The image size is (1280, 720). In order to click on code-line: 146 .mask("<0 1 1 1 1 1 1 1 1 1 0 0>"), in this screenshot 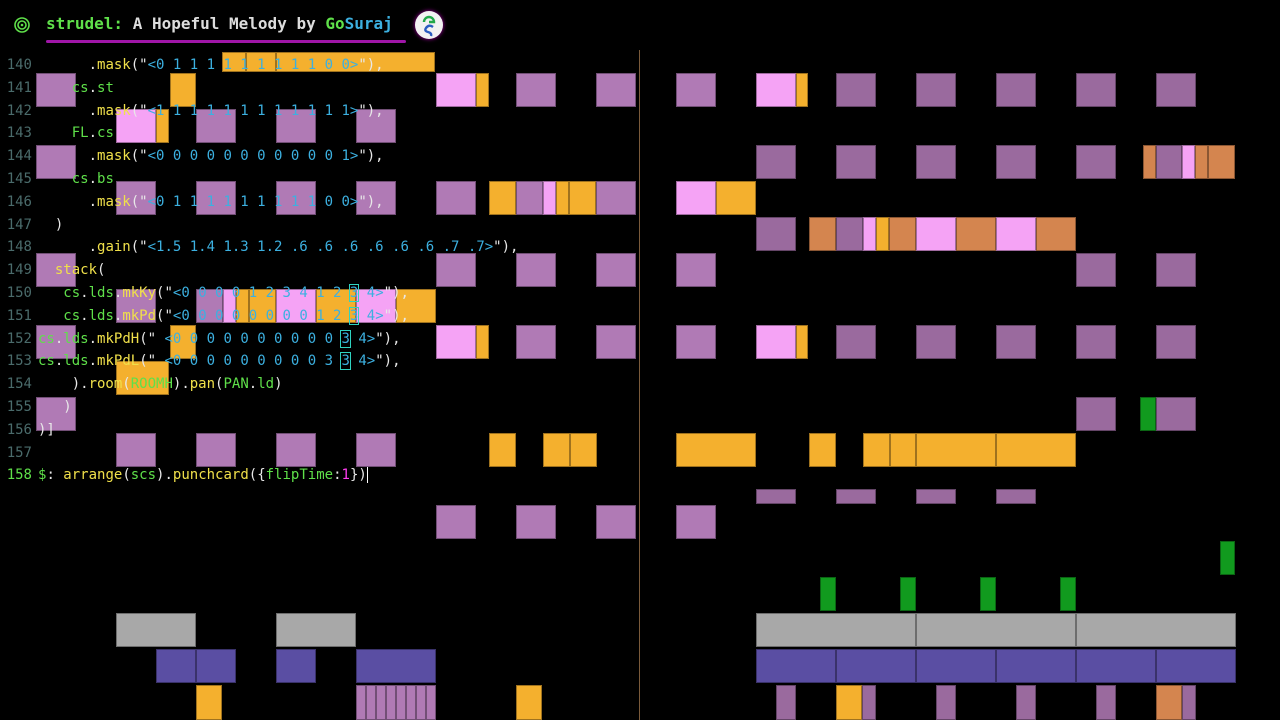, I will do `click(259, 202)`.